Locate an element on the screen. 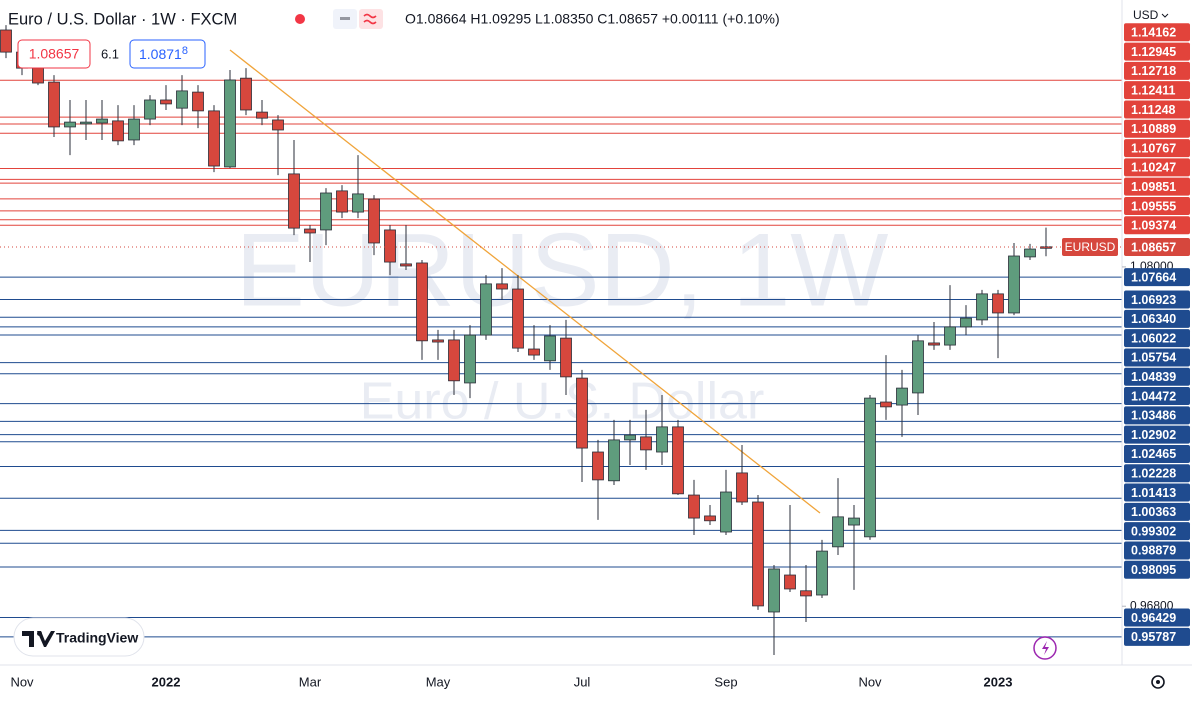  chart-title: Euro / U.S. Dollar · 1W · FXCM is located at coordinates (122, 19).